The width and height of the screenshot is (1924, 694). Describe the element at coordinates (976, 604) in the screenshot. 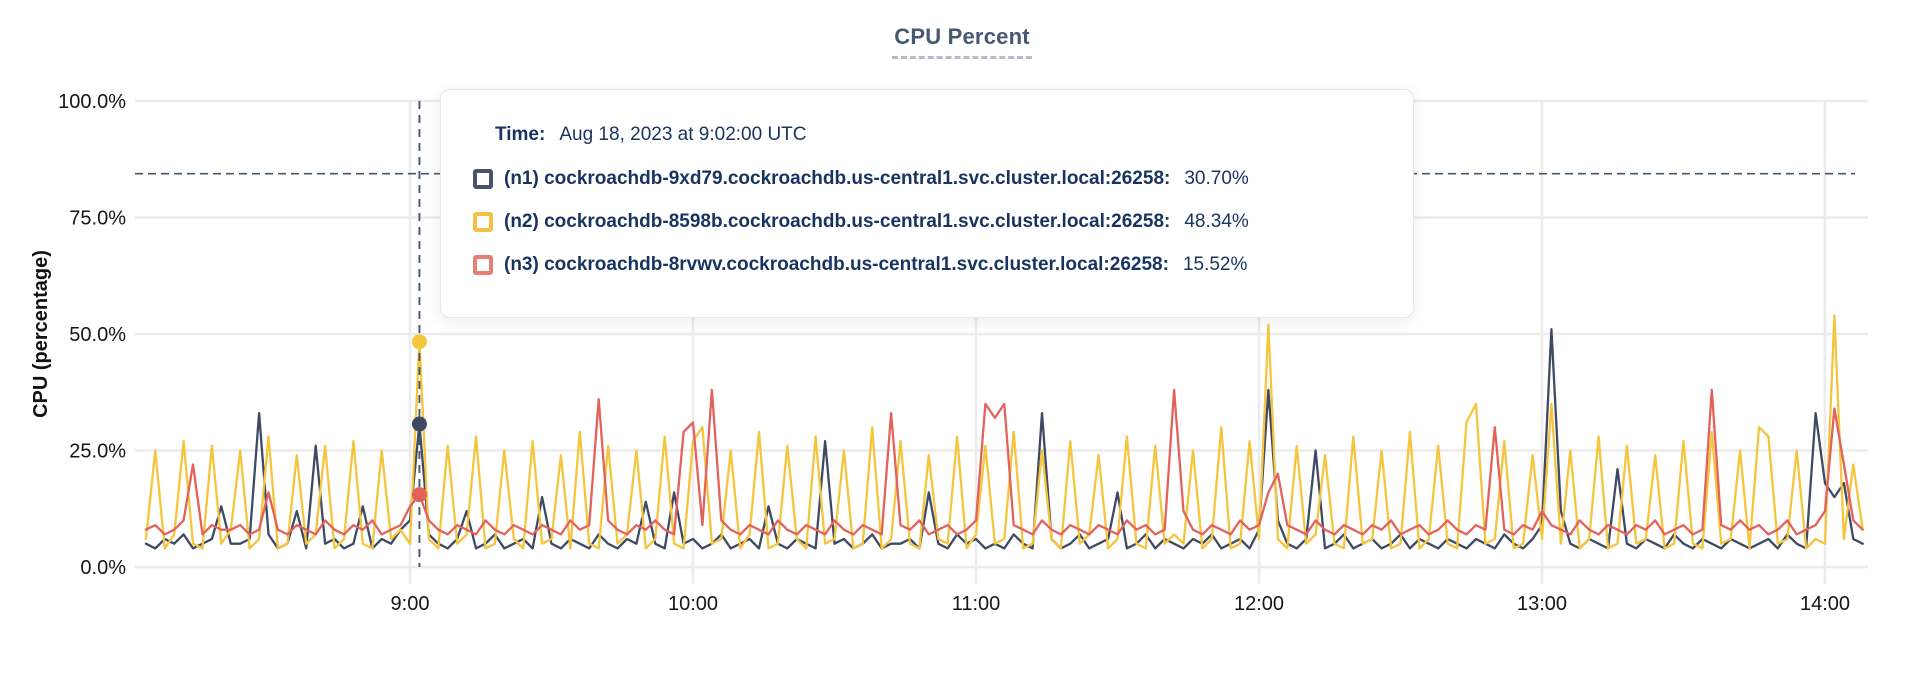

I see `x-tick-label: 11:00` at that location.